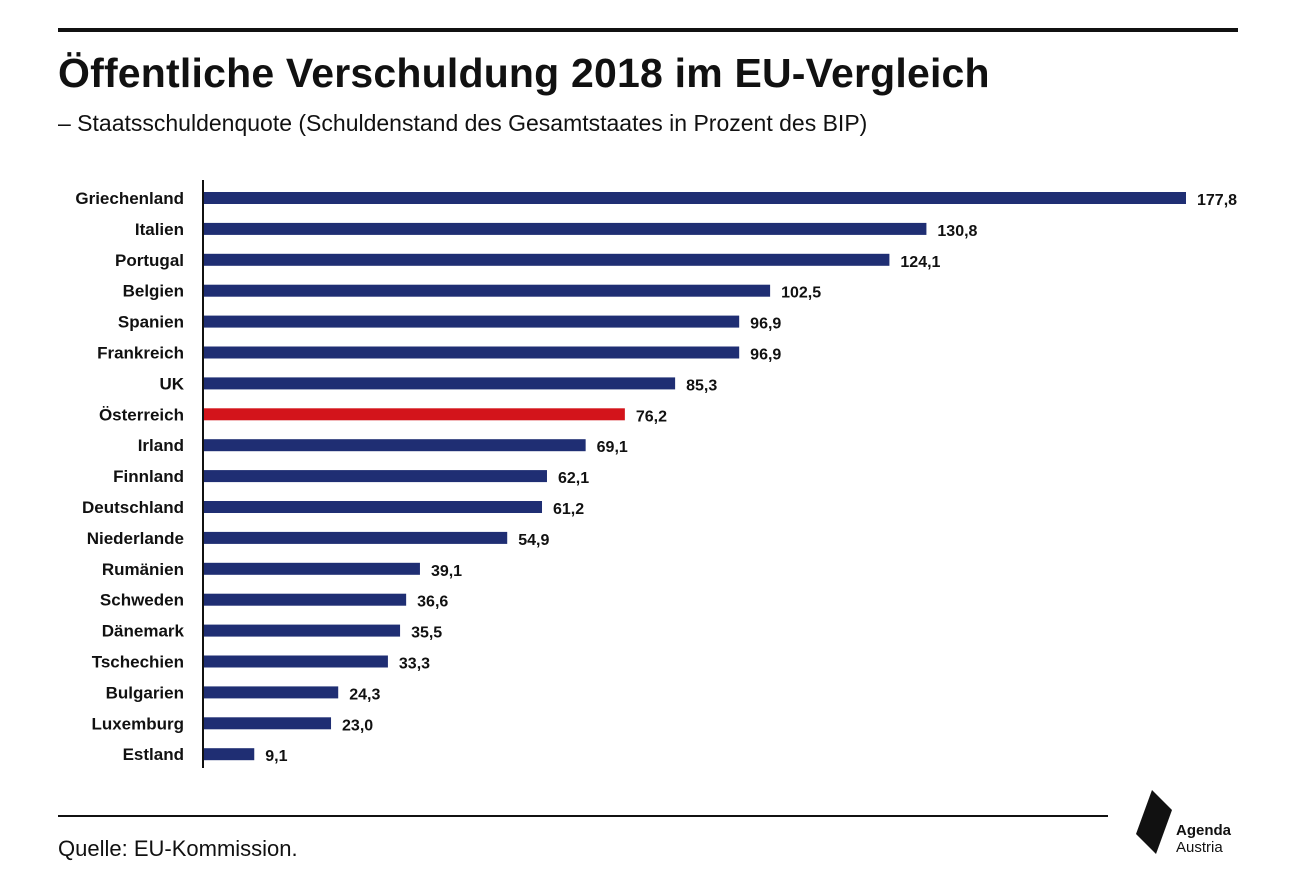 The image size is (1300, 890). What do you see at coordinates (1154, 822) in the screenshot?
I see `agenda-austria-logo-icon` at bounding box center [1154, 822].